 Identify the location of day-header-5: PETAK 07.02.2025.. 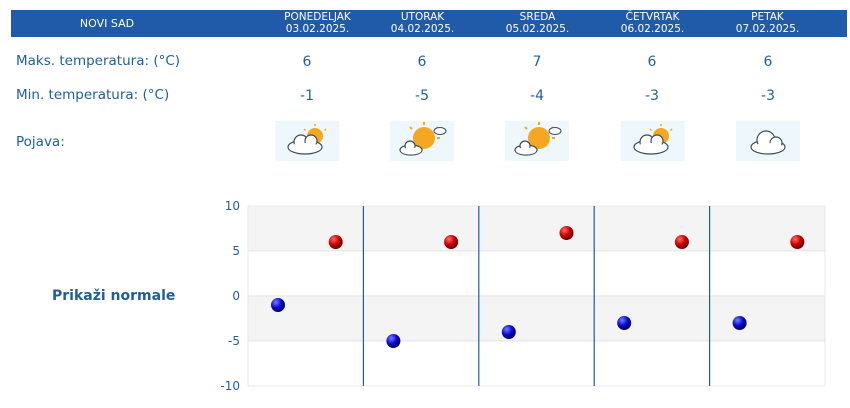
(767, 23).